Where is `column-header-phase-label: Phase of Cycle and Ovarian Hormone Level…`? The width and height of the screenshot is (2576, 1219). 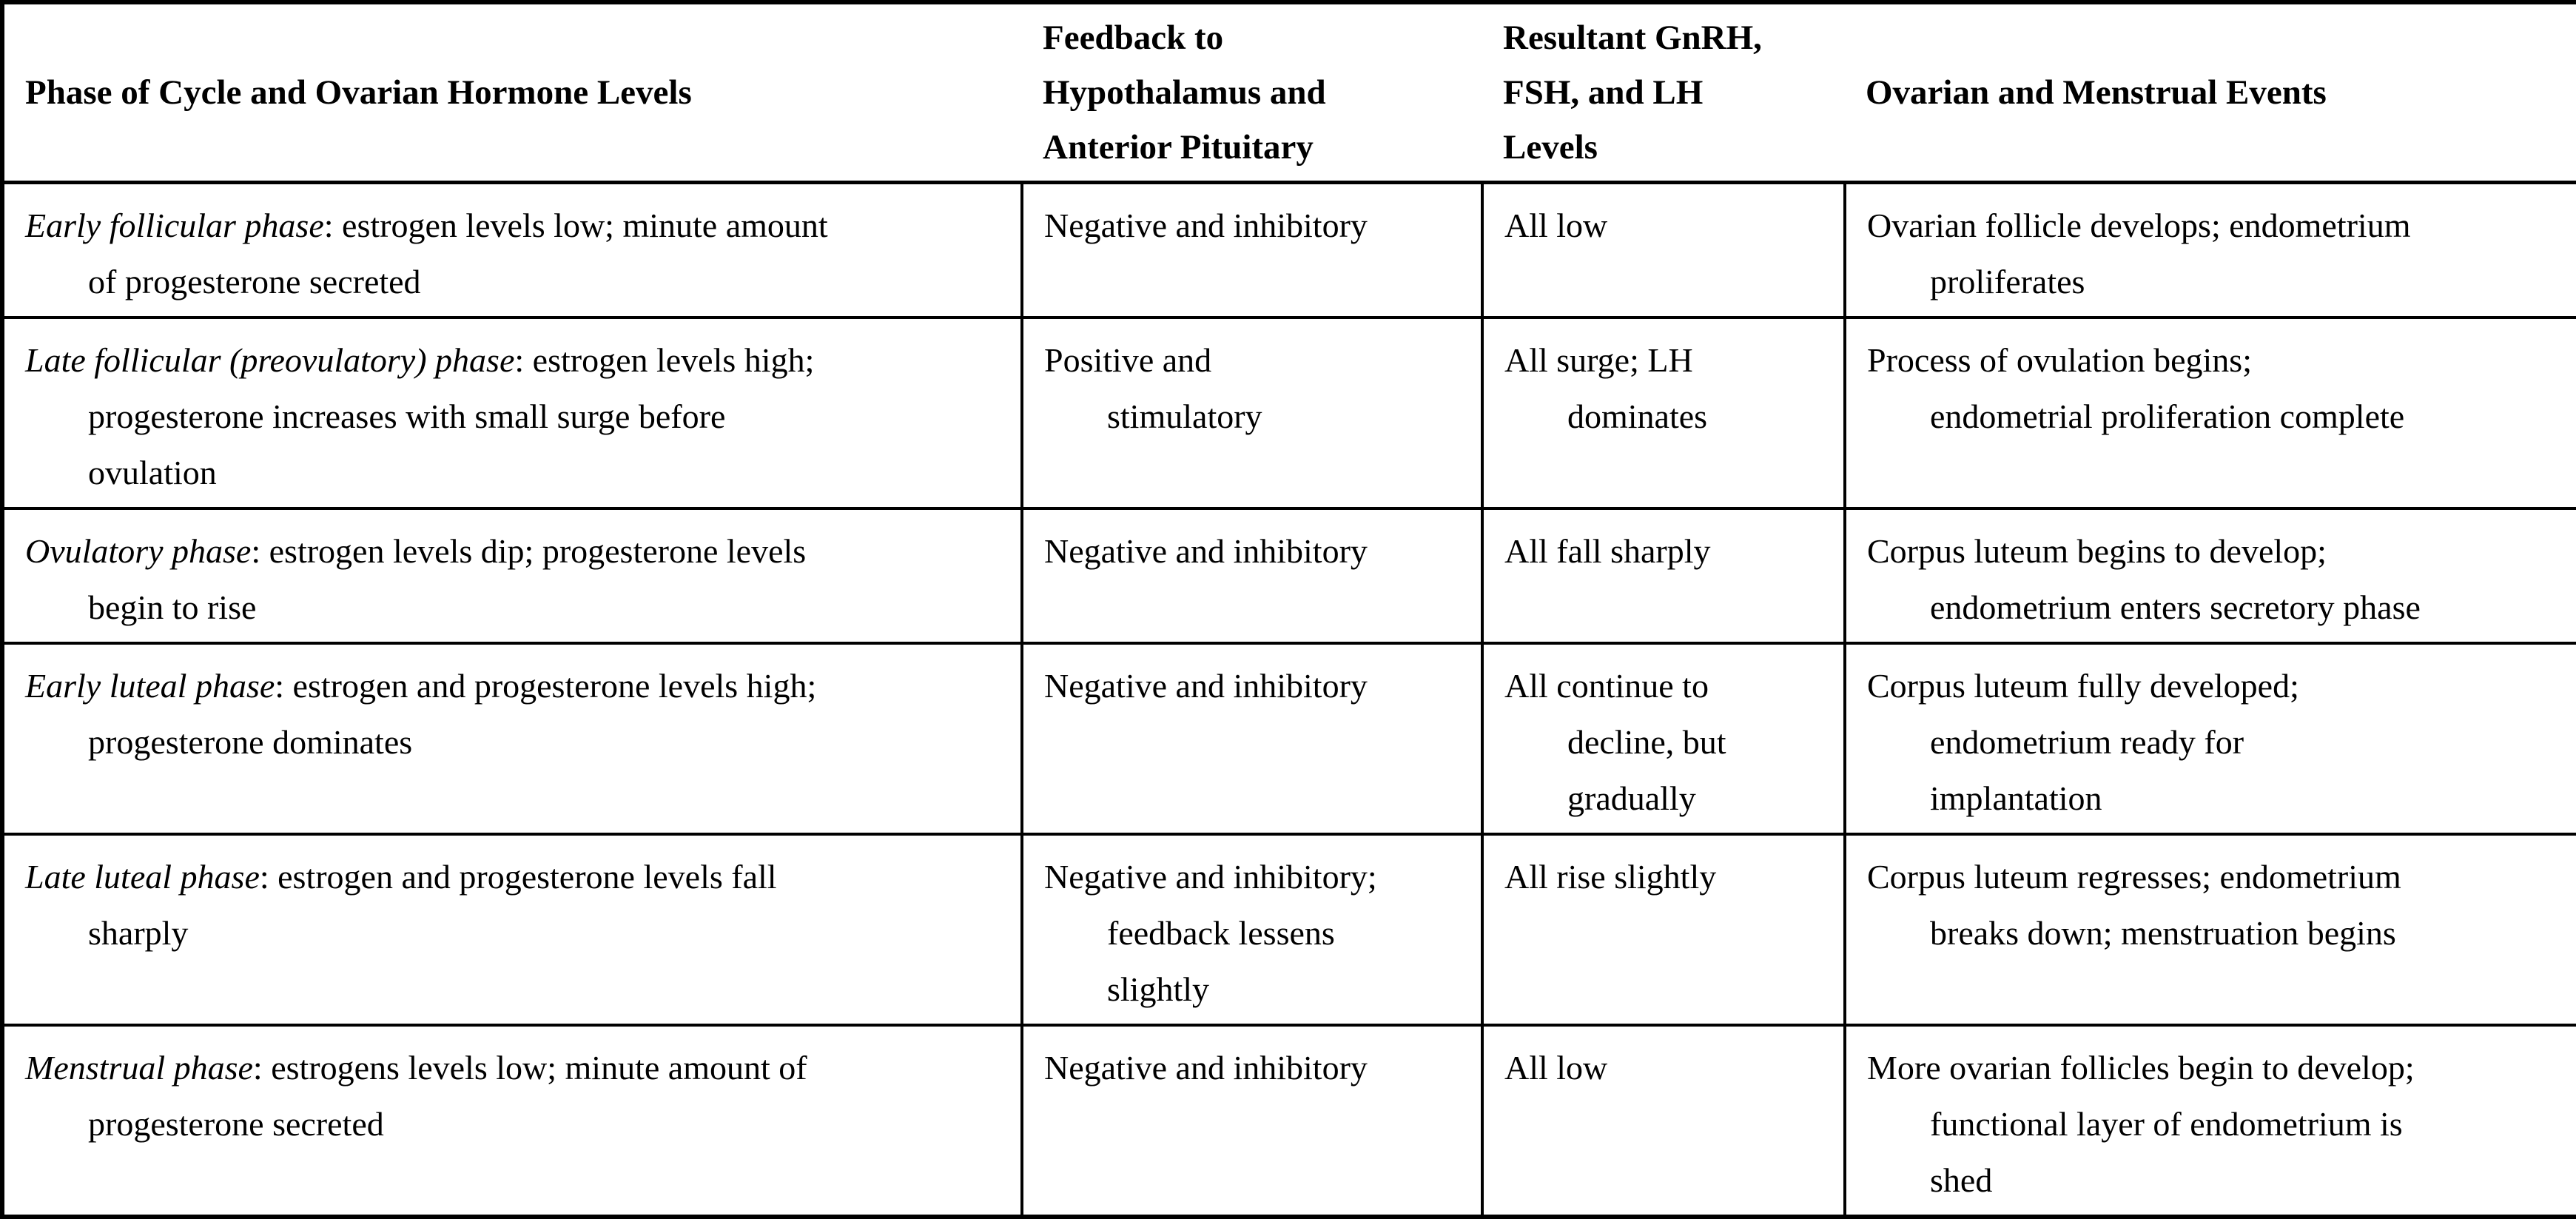
column-header-phase-label: Phase of Cycle and Ovarian Hormone Level… is located at coordinates (358, 92).